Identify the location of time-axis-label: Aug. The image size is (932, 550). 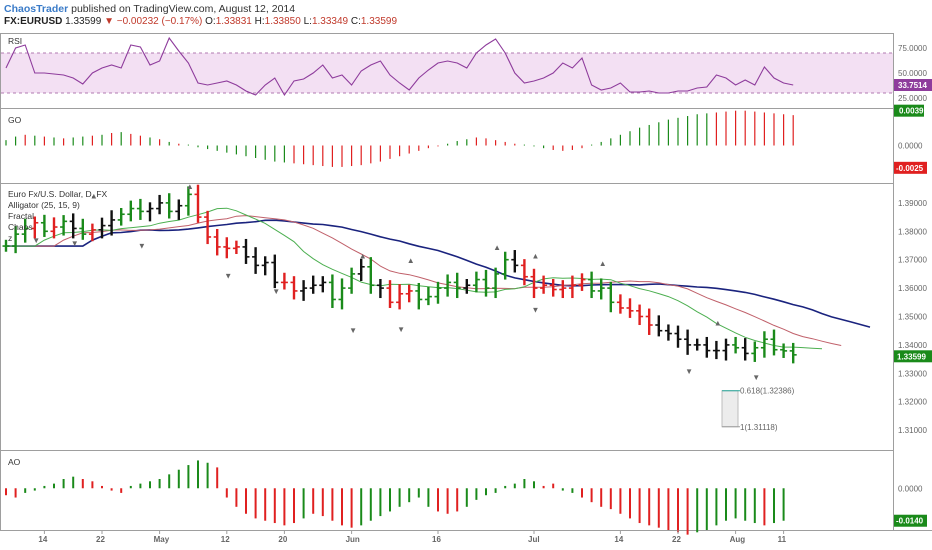
(738, 539).